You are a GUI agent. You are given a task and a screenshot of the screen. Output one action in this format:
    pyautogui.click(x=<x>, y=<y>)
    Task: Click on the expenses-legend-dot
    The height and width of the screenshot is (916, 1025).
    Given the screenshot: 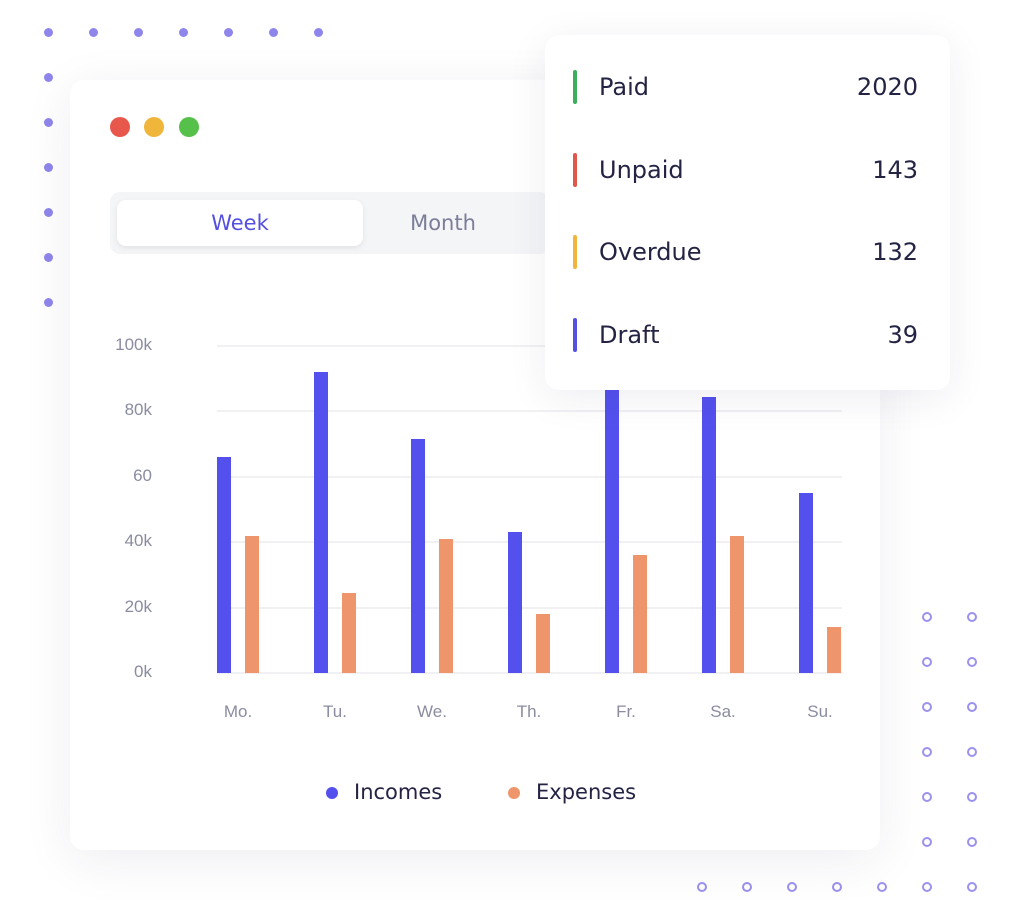 What is the action you would take?
    pyautogui.click(x=514, y=793)
    